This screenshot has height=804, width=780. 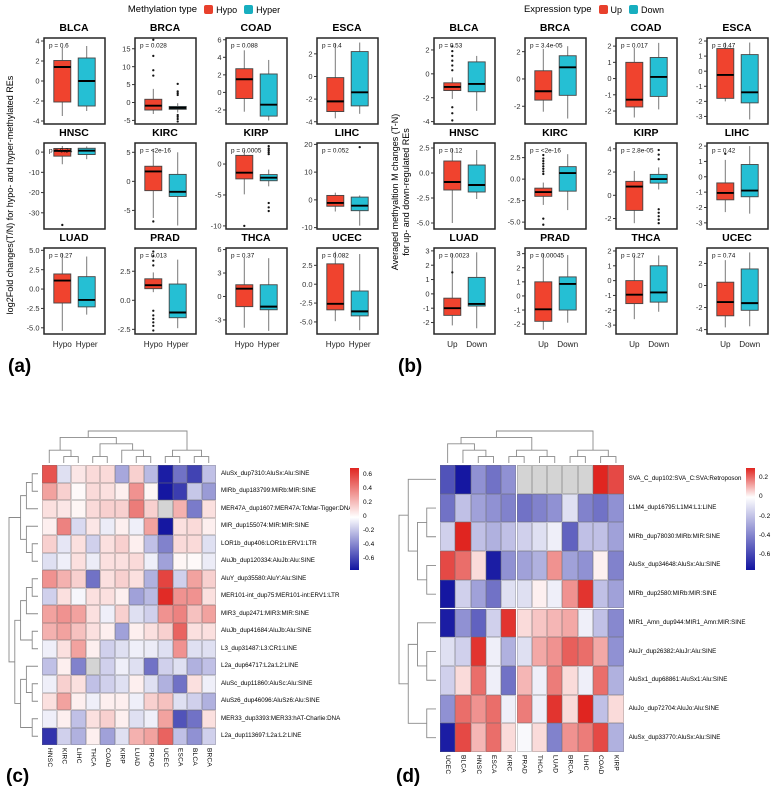 I want to click on svg-text: p = 0.082, so click(x=335, y=256).